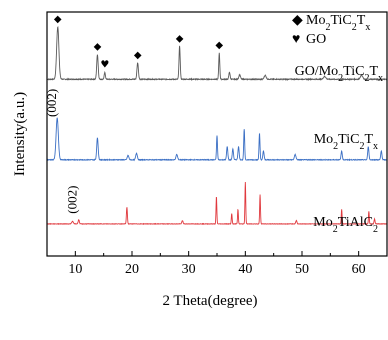  Describe the element at coordinates (20, 134) in the screenshot. I see `y-axis-label: Intensity(a.u.)` at that location.